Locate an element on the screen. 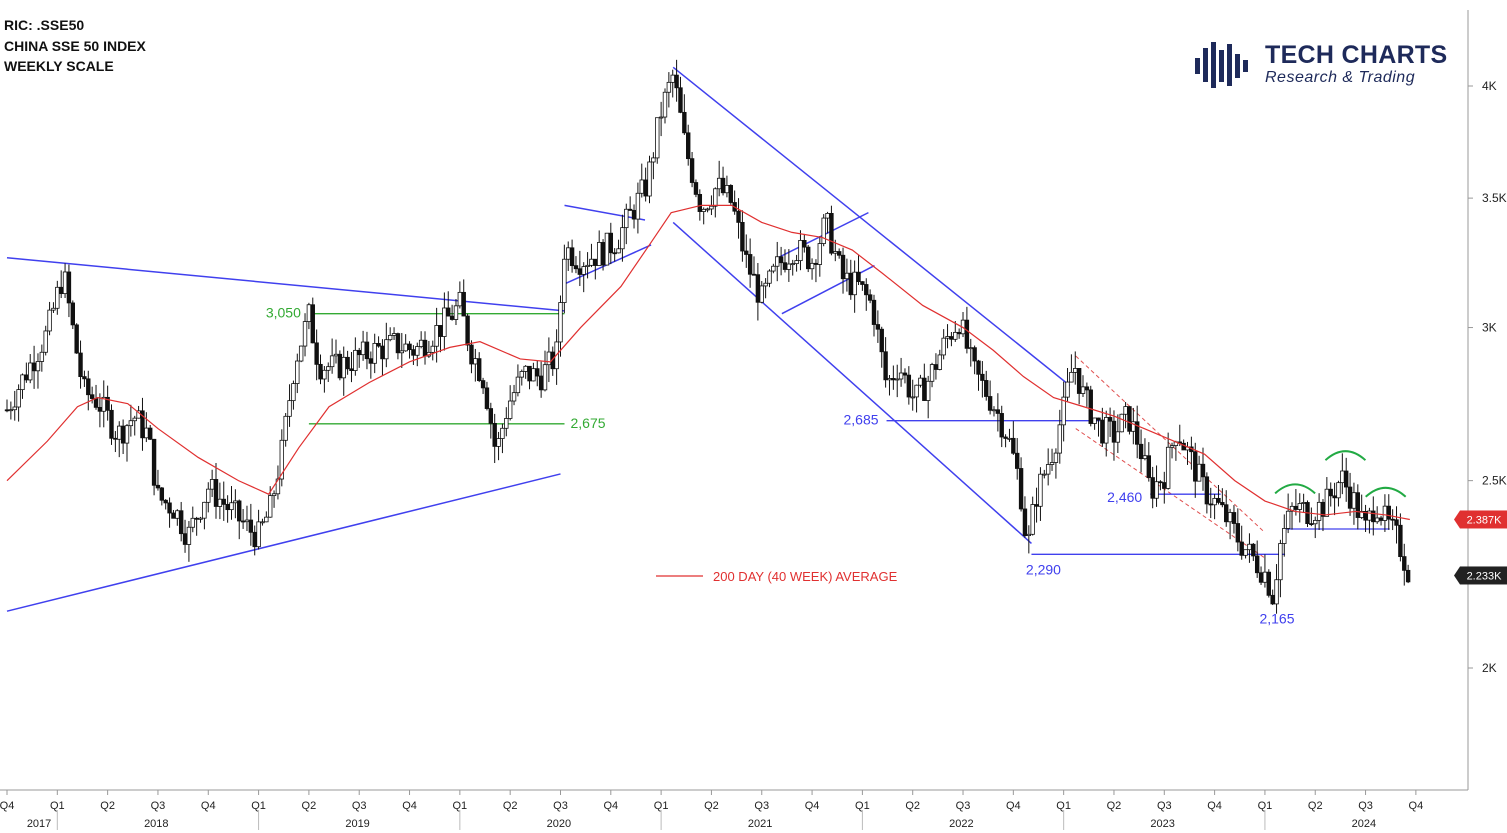  year-label: 2019 is located at coordinates (357, 824).